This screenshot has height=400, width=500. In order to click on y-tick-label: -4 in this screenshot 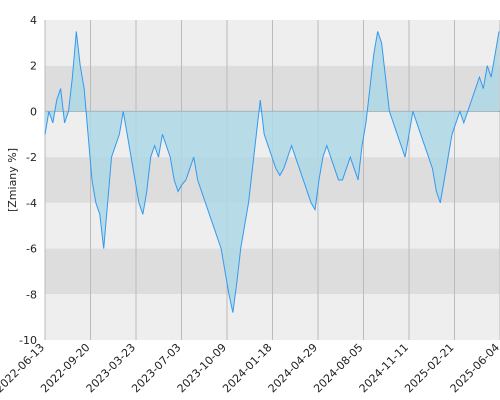, I will do `click(31, 203)`.